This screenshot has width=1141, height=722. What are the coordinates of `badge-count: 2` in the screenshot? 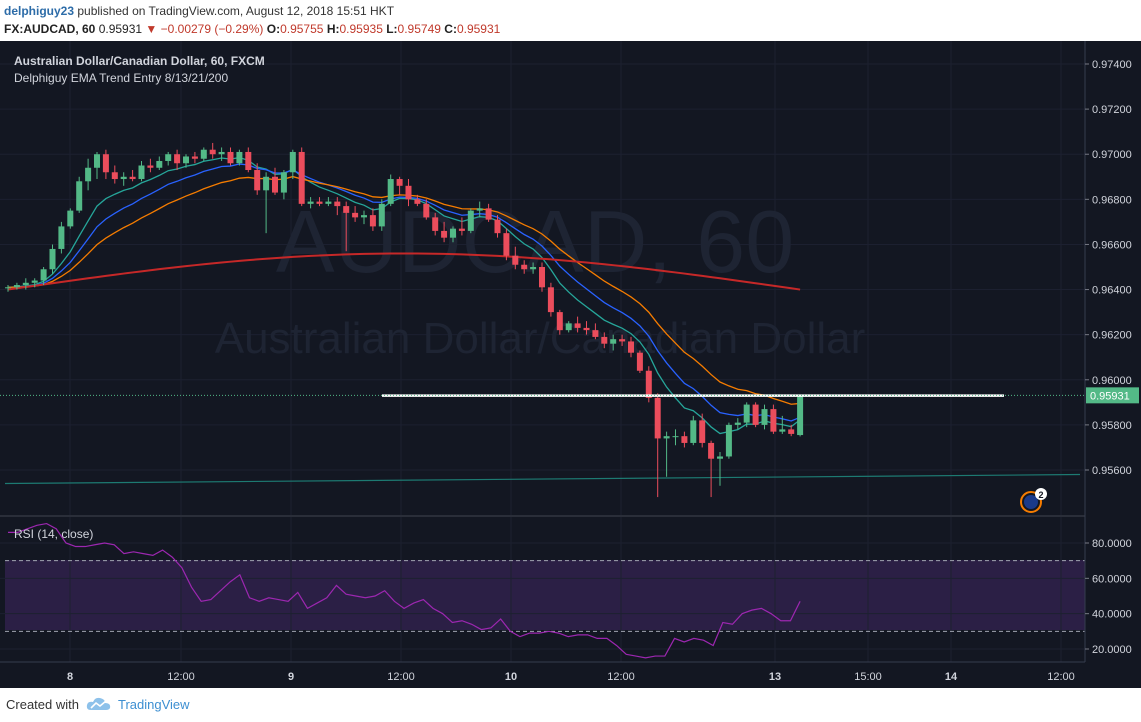 It's located at (1040, 495).